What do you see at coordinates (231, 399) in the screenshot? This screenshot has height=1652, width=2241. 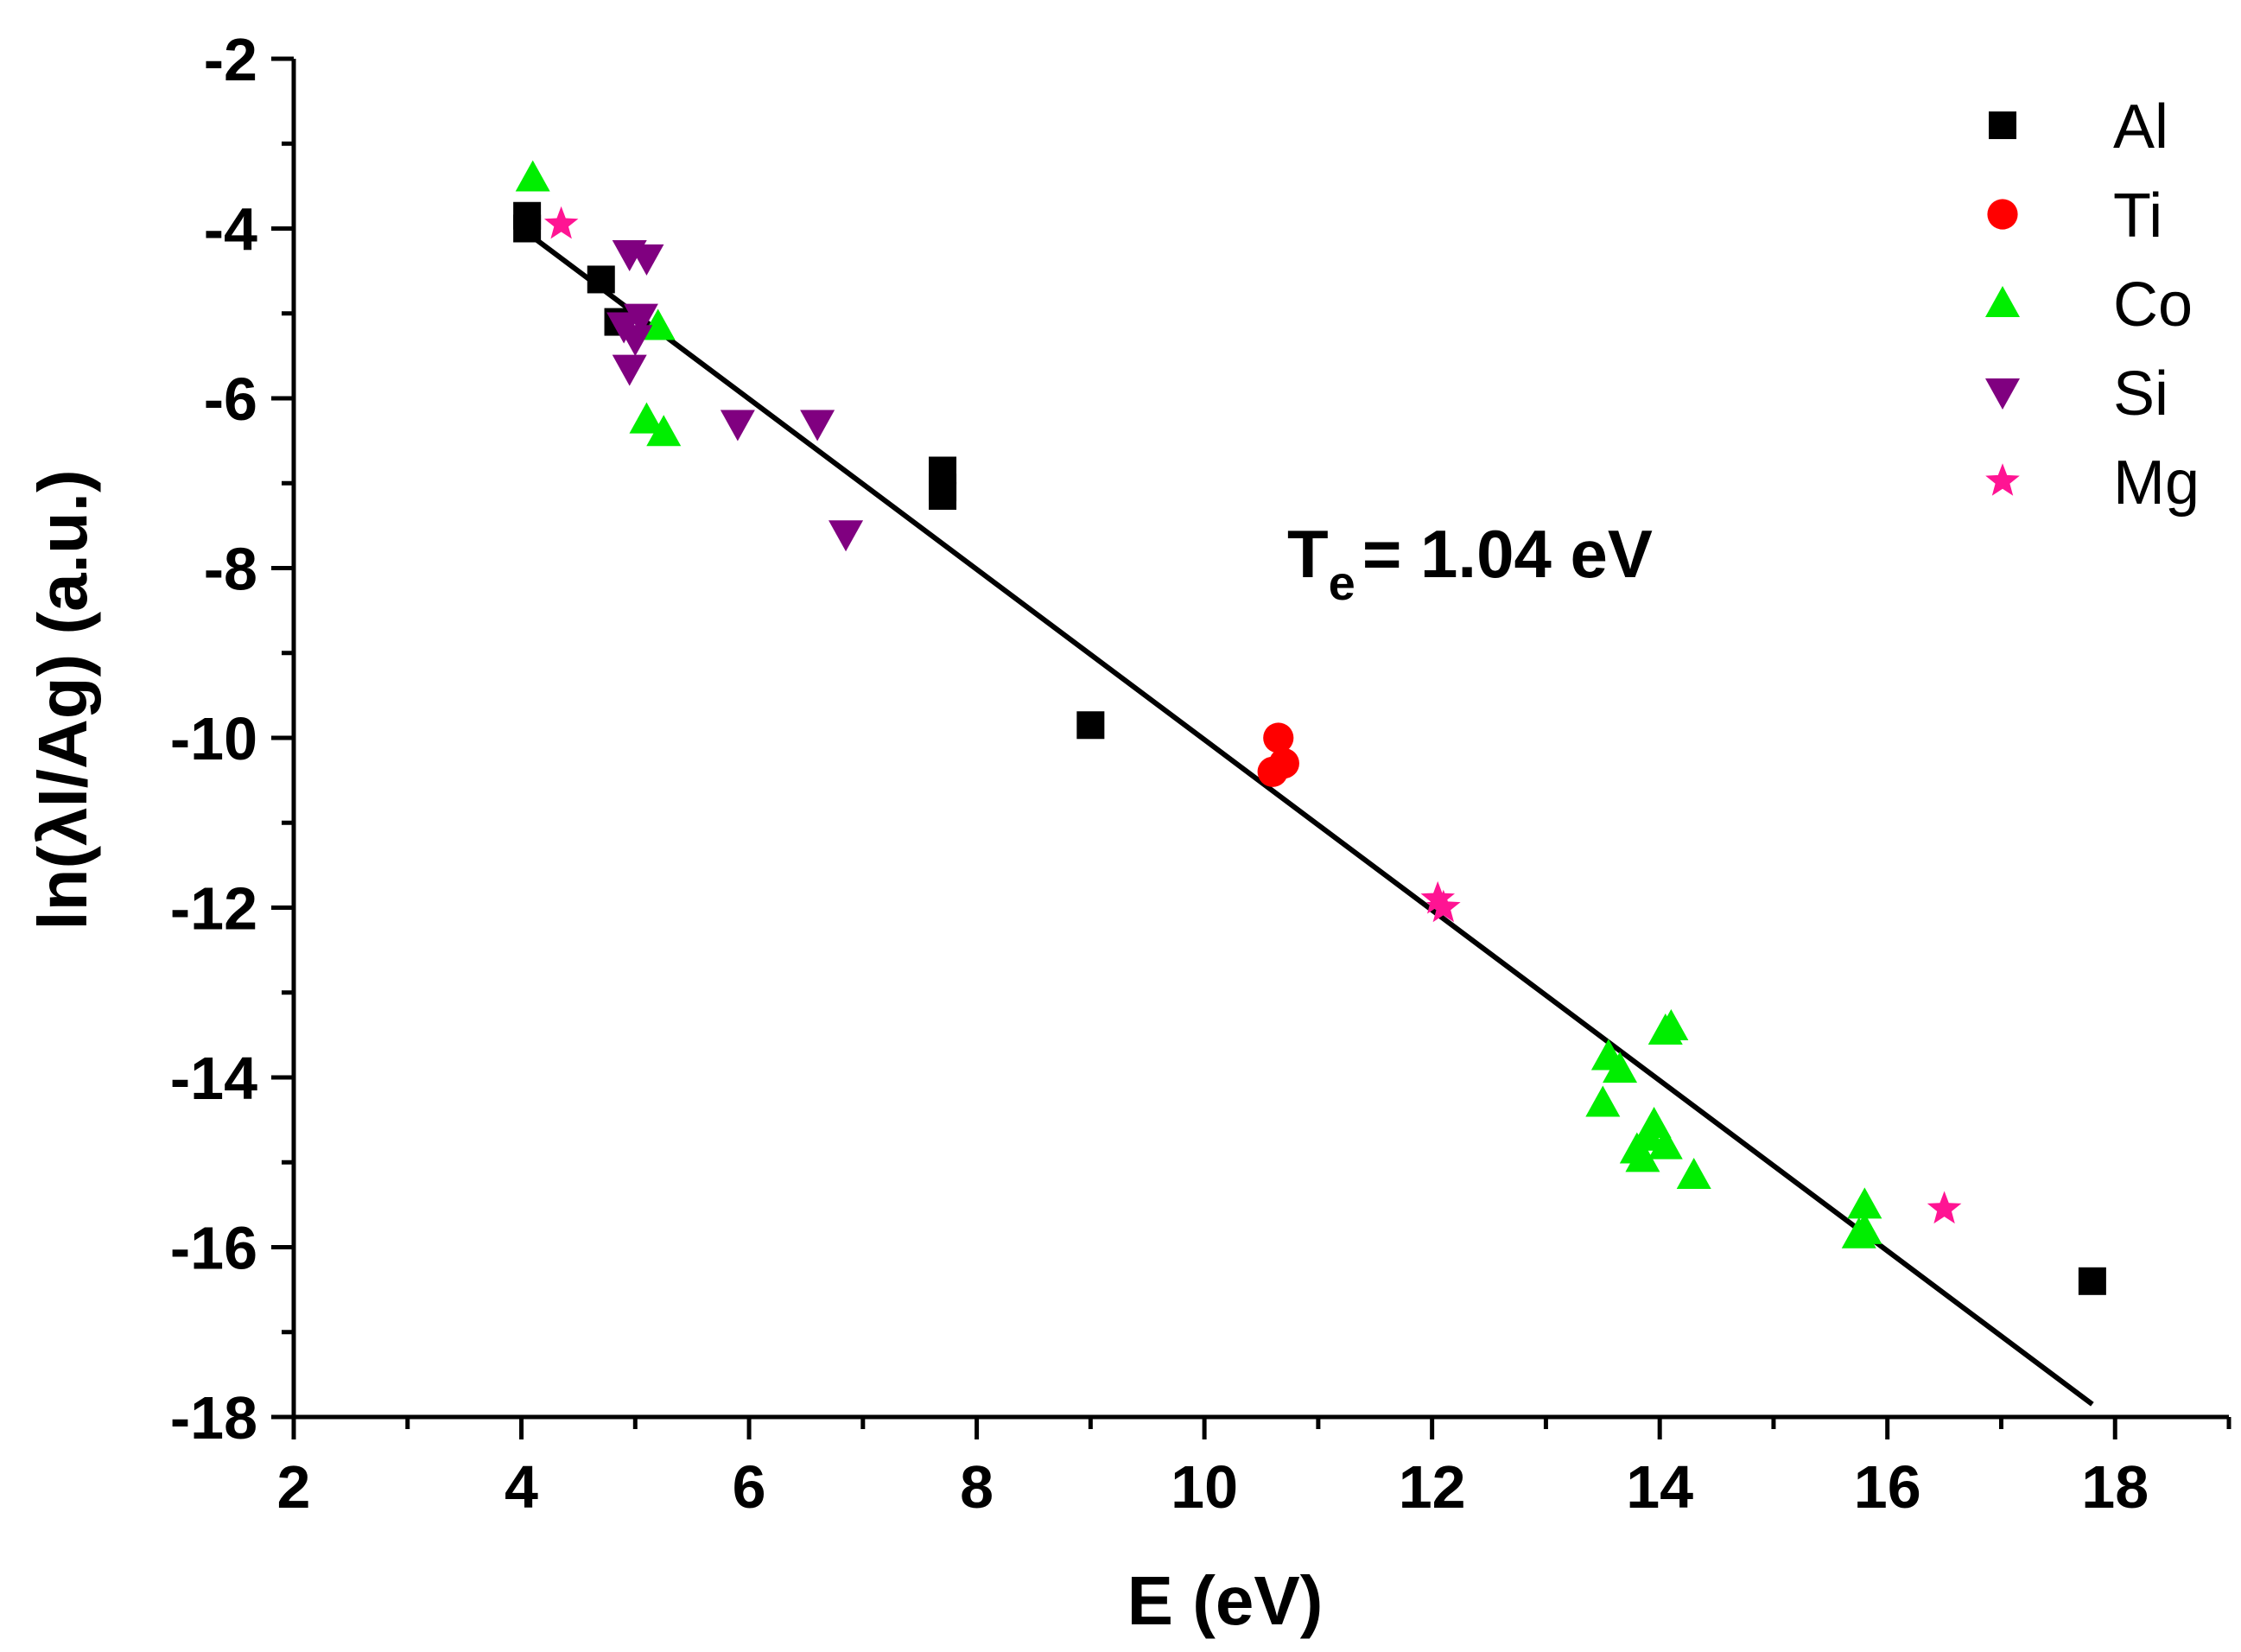 I see `y-tick-label: -6` at bounding box center [231, 399].